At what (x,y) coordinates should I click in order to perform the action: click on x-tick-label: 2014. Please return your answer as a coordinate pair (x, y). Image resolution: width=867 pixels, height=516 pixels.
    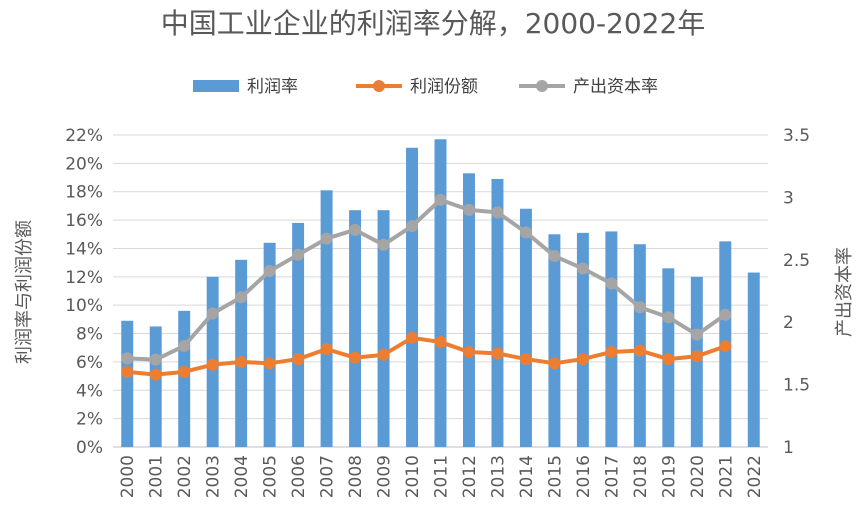
    Looking at the image, I should click on (527, 476).